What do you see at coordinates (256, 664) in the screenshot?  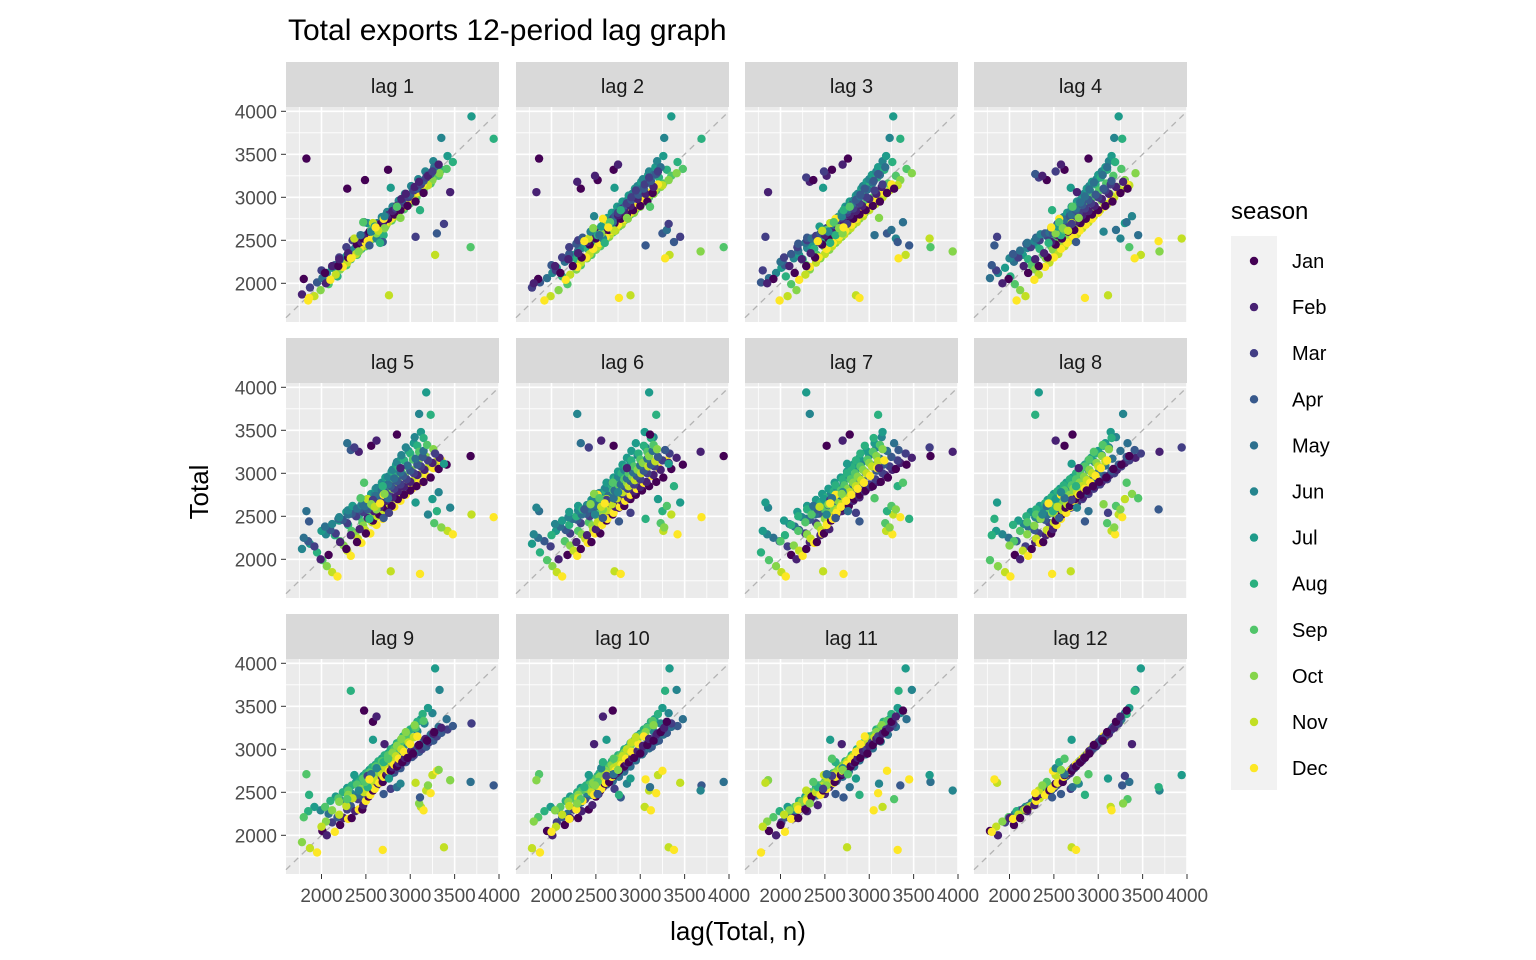 I see `y-tick-label: 4000` at bounding box center [256, 664].